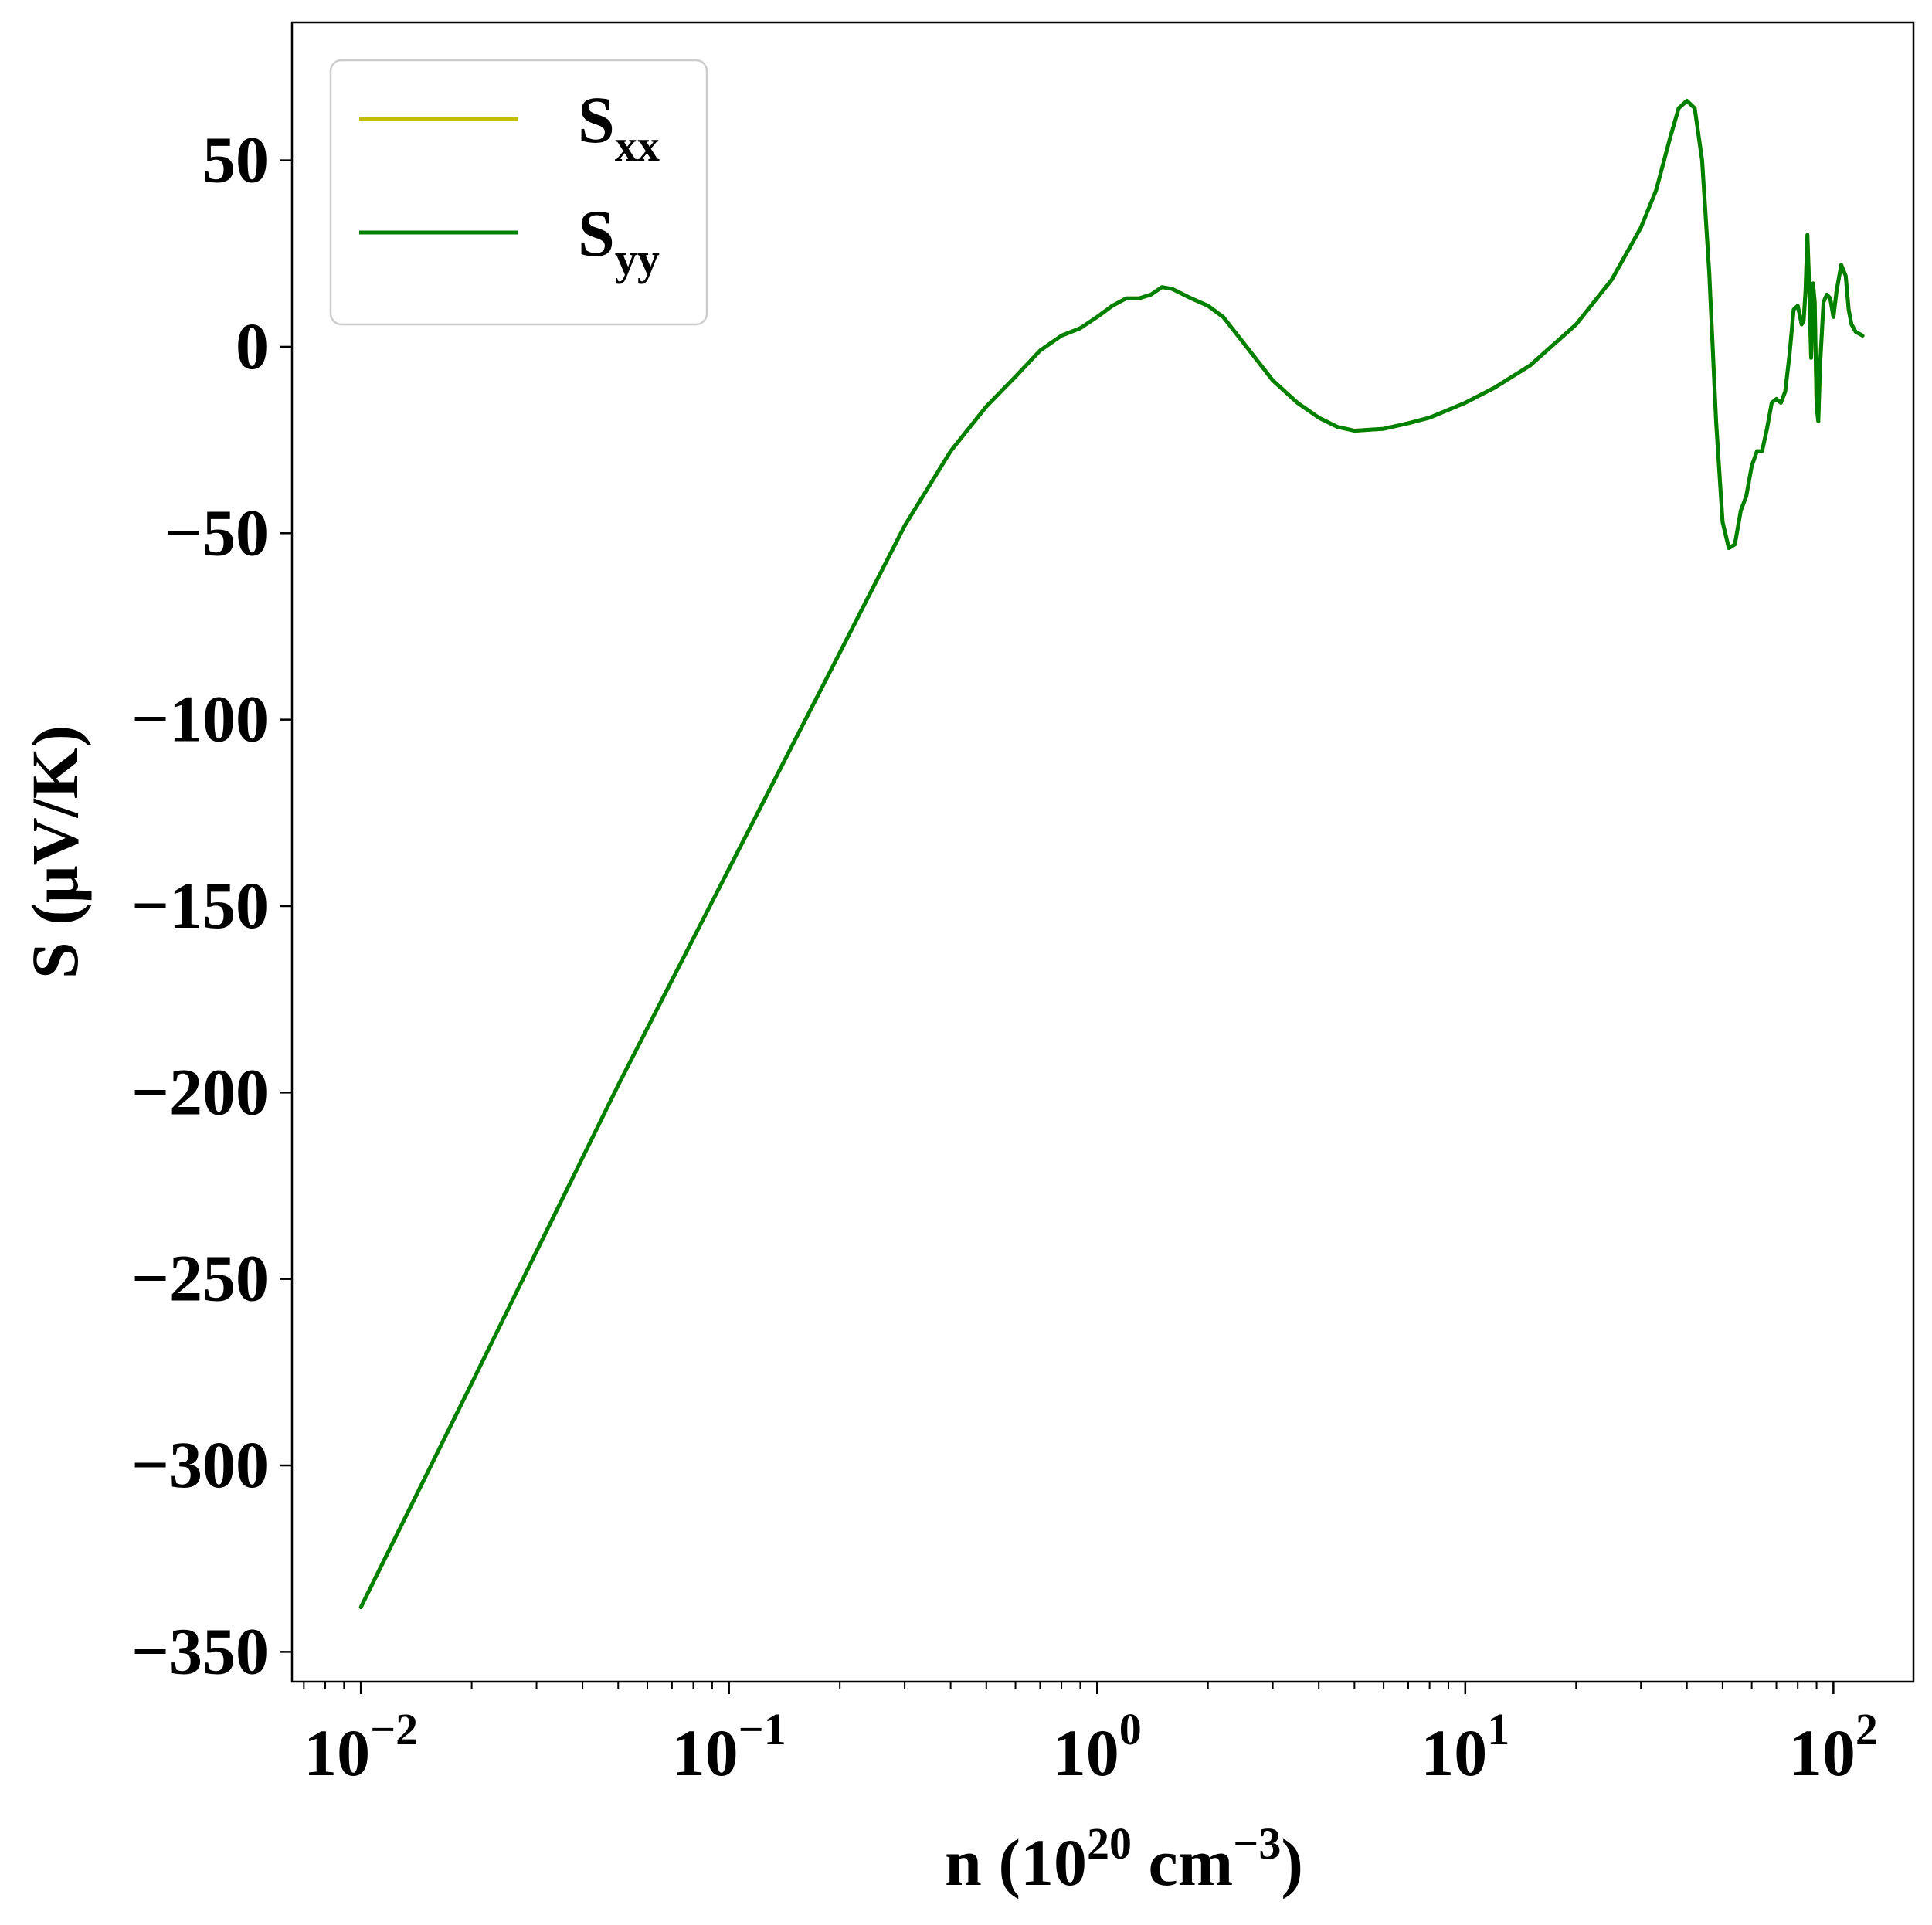  I want to click on x-tick-label: 10¹, so click(1465, 1747).